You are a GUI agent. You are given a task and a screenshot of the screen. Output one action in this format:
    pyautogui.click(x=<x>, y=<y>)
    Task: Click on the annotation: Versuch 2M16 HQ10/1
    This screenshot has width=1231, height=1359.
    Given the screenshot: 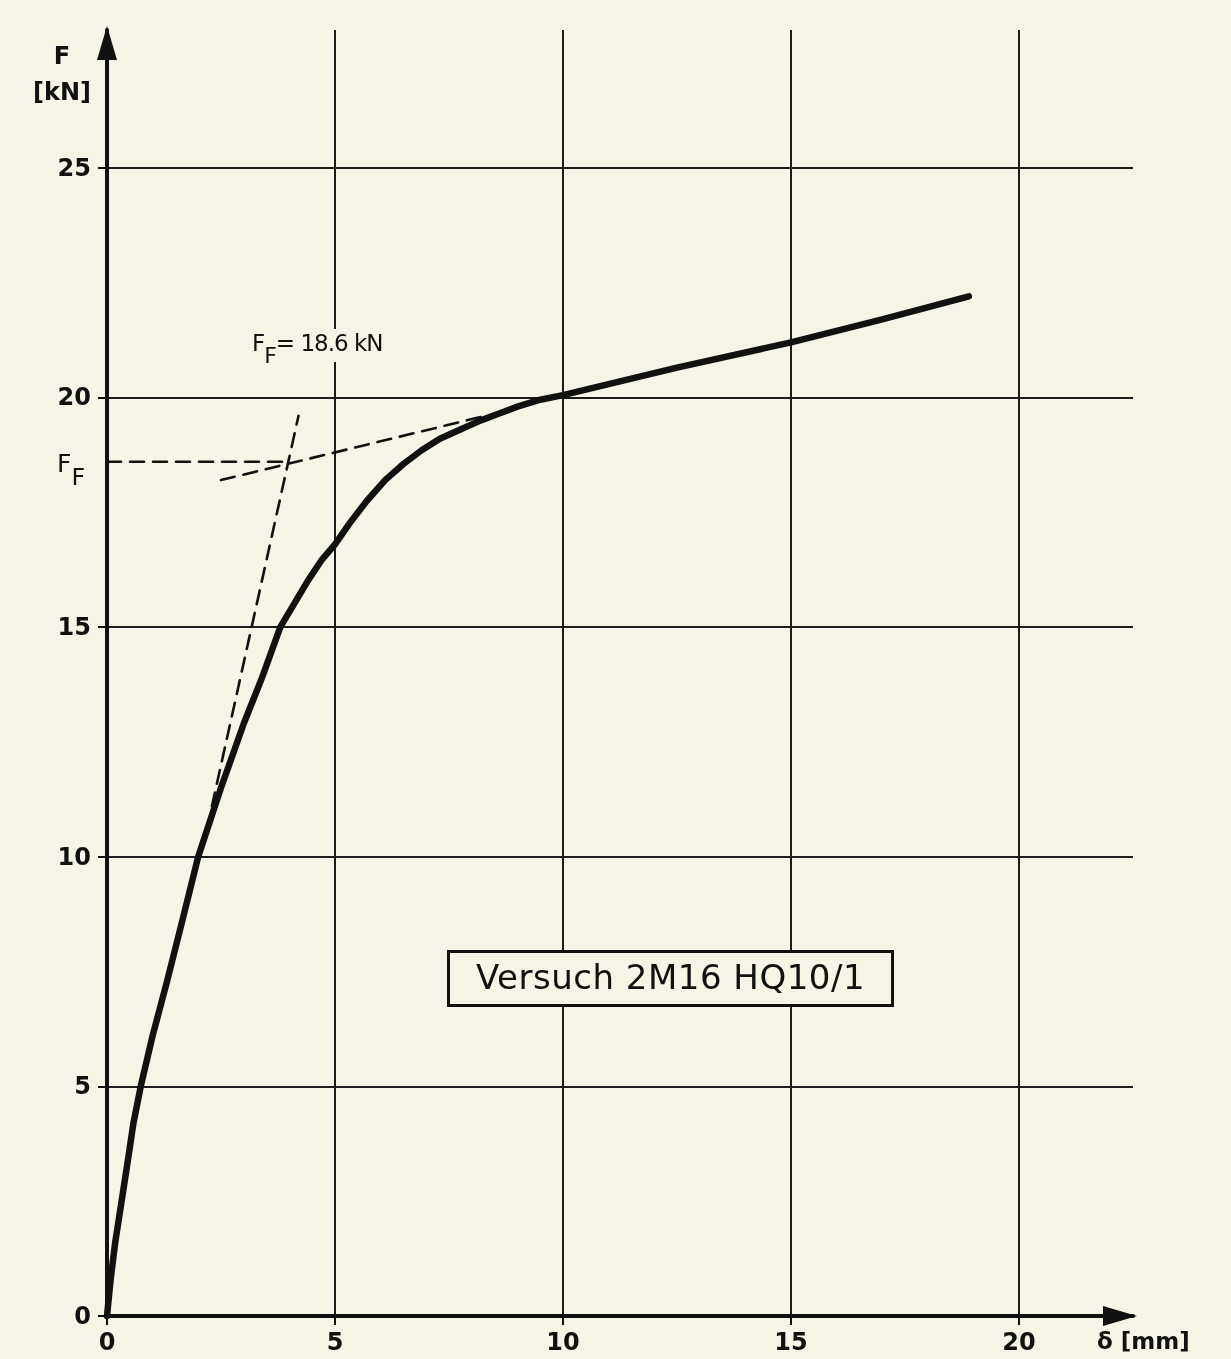 What is the action you would take?
    pyautogui.click(x=671, y=979)
    